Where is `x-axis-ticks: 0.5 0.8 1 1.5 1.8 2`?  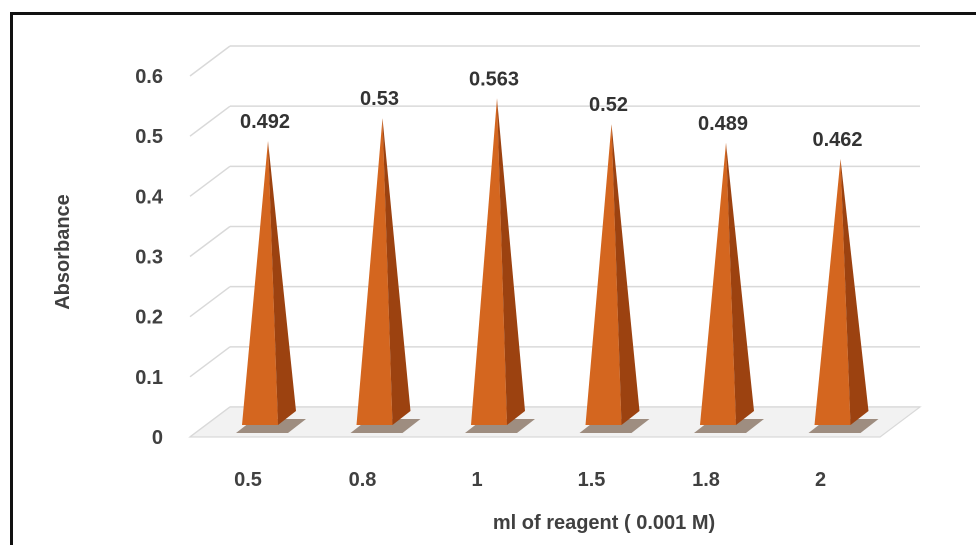
x-axis-ticks: 0.5 0.8 1 1.5 1.8 2 is located at coordinates (530, 480).